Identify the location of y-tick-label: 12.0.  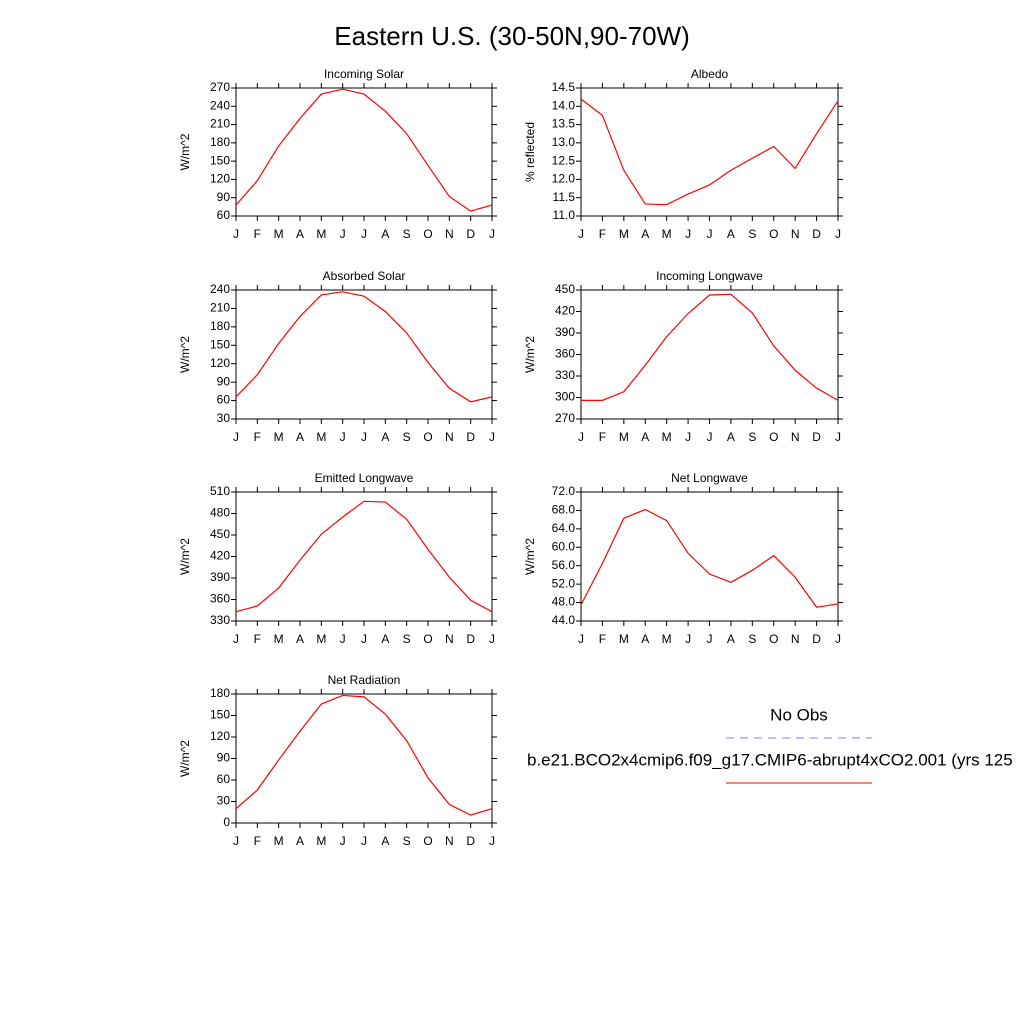
(564, 179).